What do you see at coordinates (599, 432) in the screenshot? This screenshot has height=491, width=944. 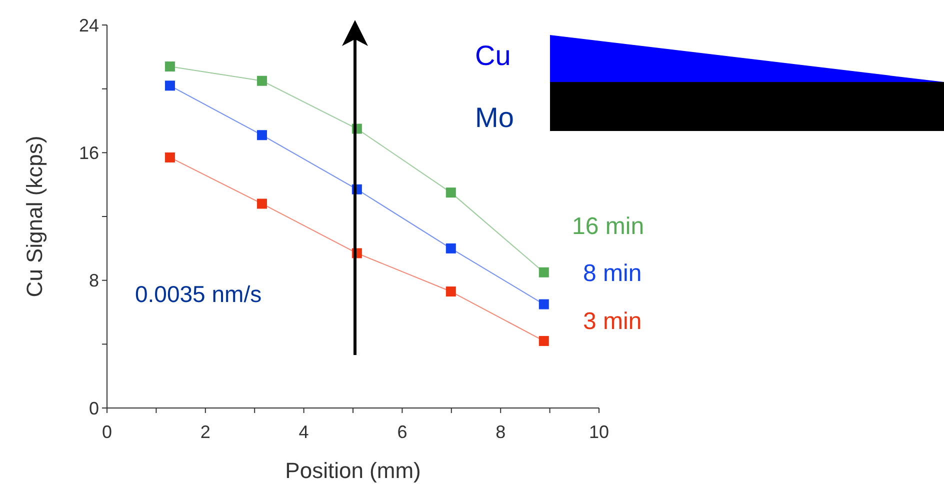 I see `x-tick-label: 10` at bounding box center [599, 432].